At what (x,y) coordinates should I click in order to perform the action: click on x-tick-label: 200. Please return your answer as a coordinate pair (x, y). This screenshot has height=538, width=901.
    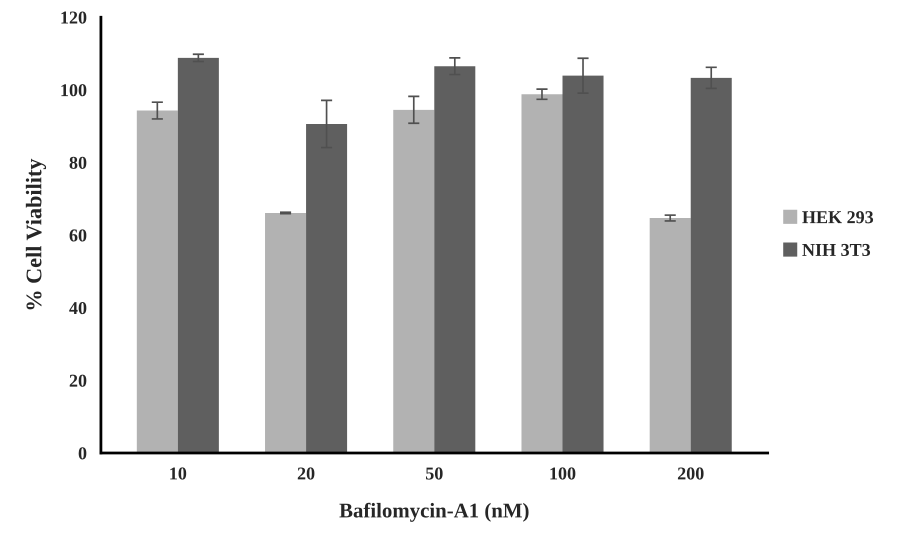
    Looking at the image, I should click on (691, 473).